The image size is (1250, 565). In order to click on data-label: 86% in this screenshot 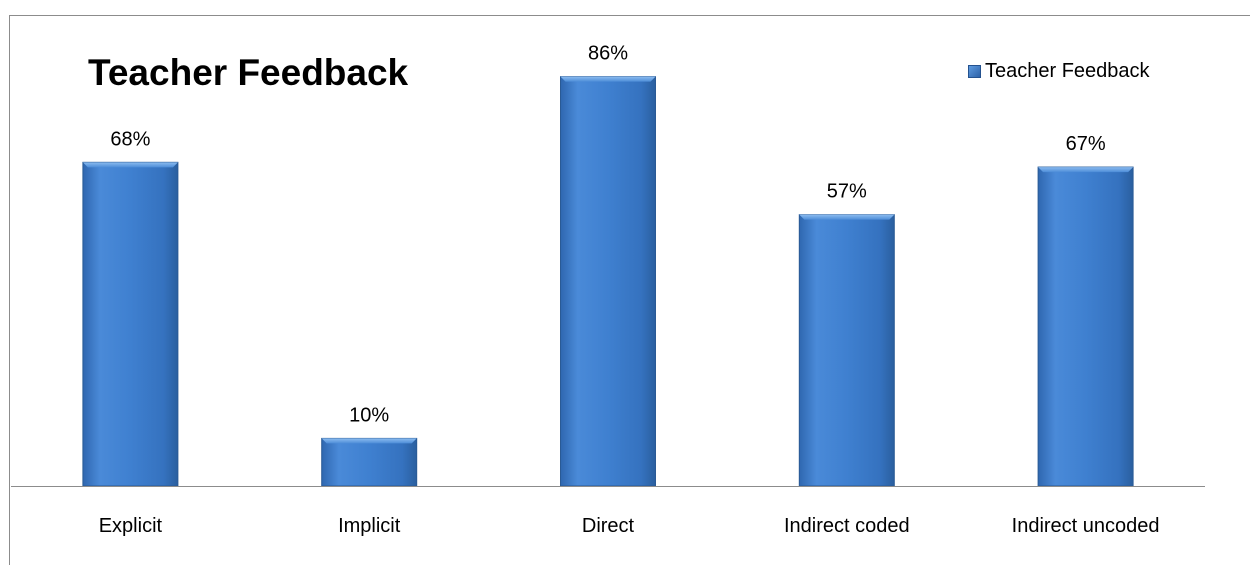, I will do `click(608, 54)`.